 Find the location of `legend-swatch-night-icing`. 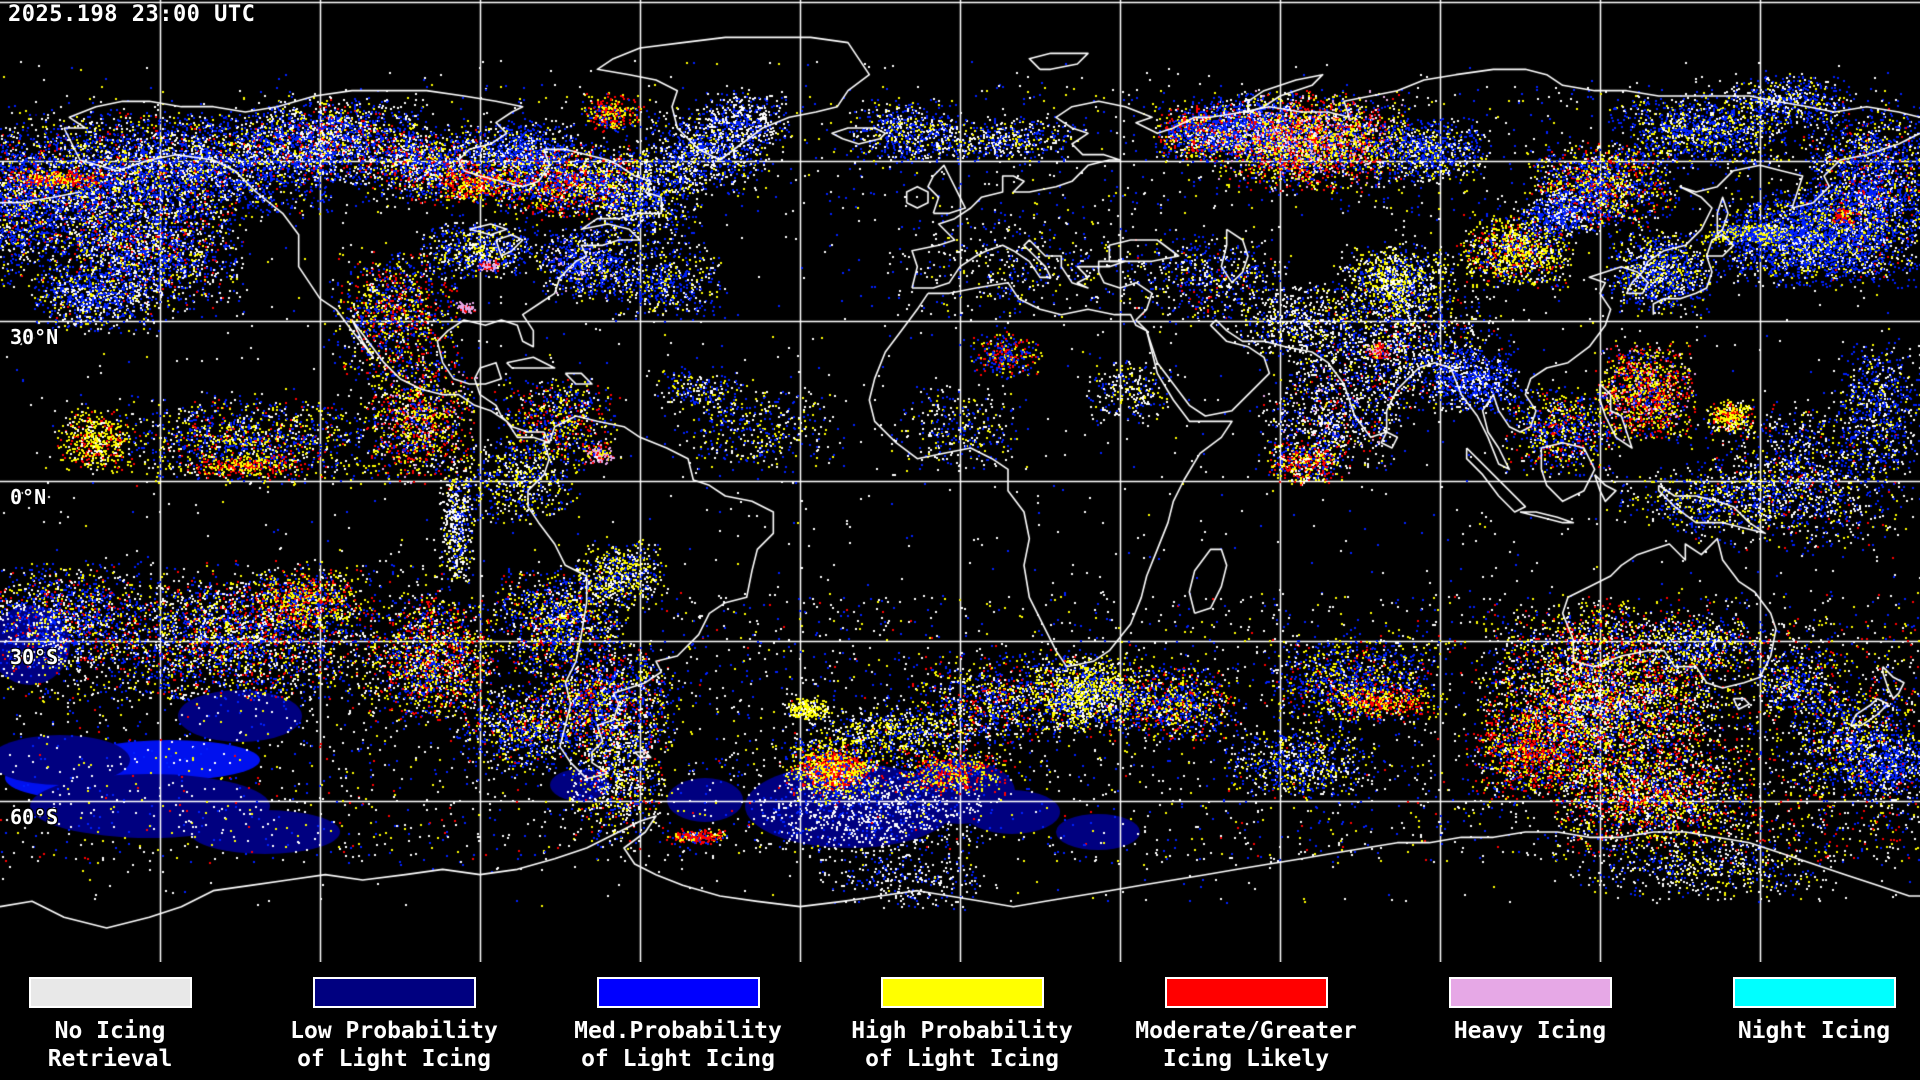

legend-swatch-night-icing is located at coordinates (1814, 992).